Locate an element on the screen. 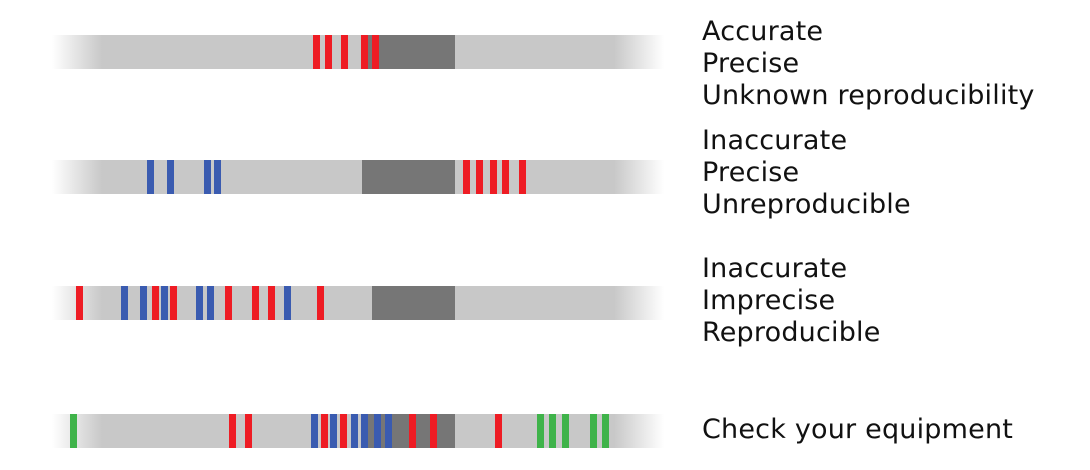 This screenshot has width=1090, height=470. row-labels: Check your equipment is located at coordinates (857, 430).